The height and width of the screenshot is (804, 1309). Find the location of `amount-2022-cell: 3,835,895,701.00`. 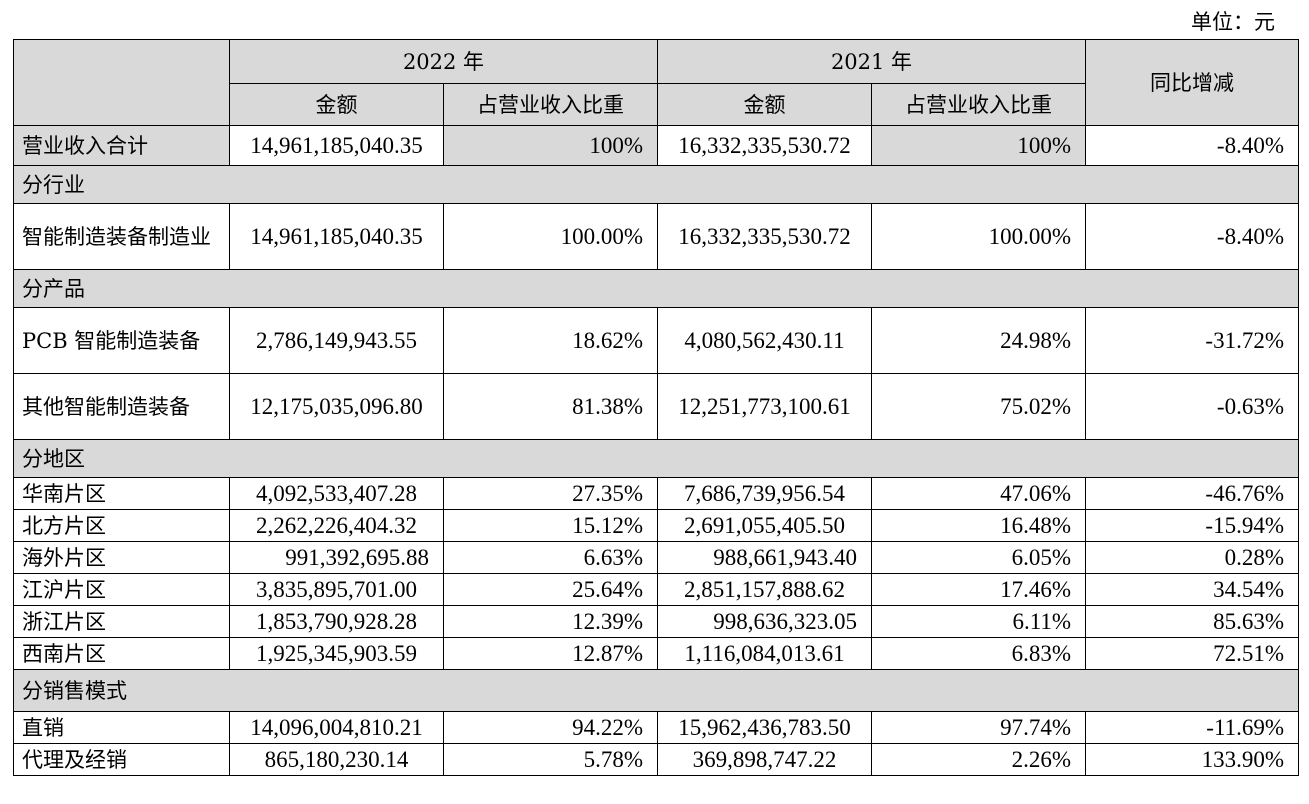

amount-2022-cell: 3,835,895,701.00 is located at coordinates (336, 589).